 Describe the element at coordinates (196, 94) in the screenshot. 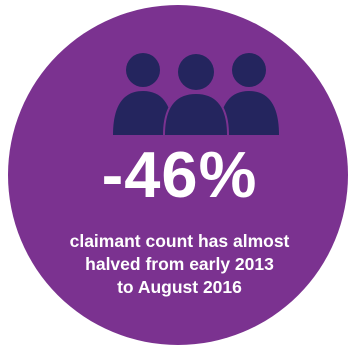

I see `people-group-icon` at that location.